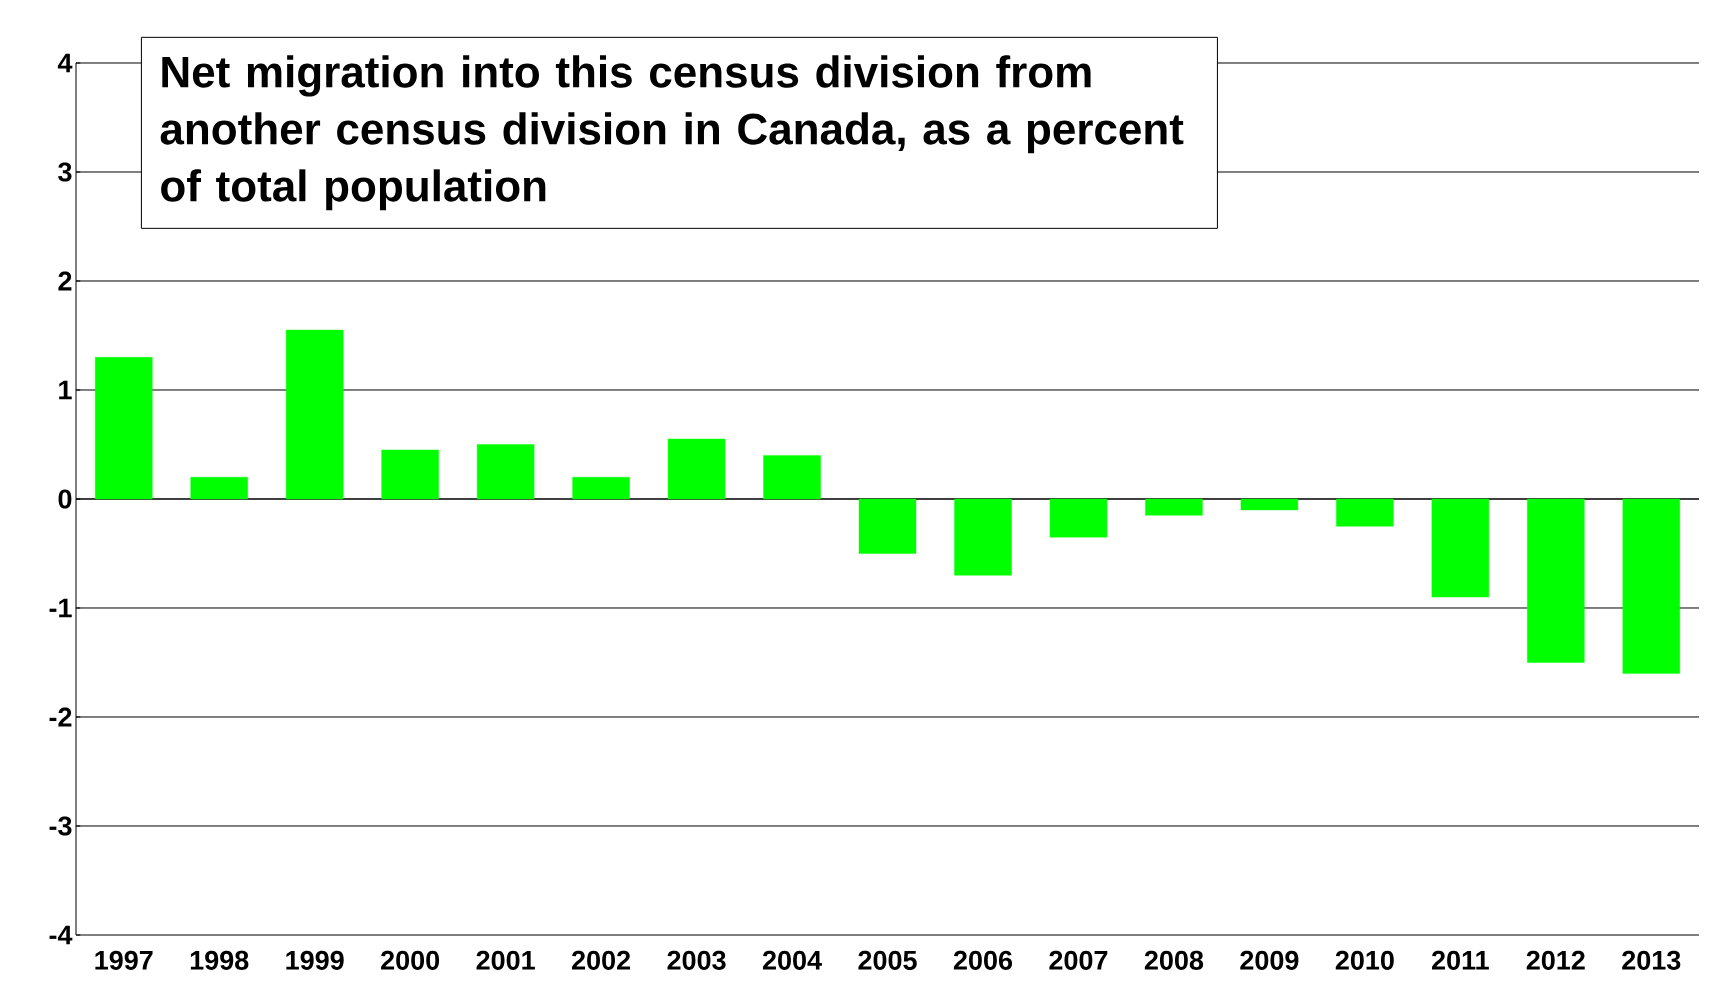 This screenshot has width=1710, height=998. What do you see at coordinates (887, 960) in the screenshot?
I see `x-tick-label: 2005` at bounding box center [887, 960].